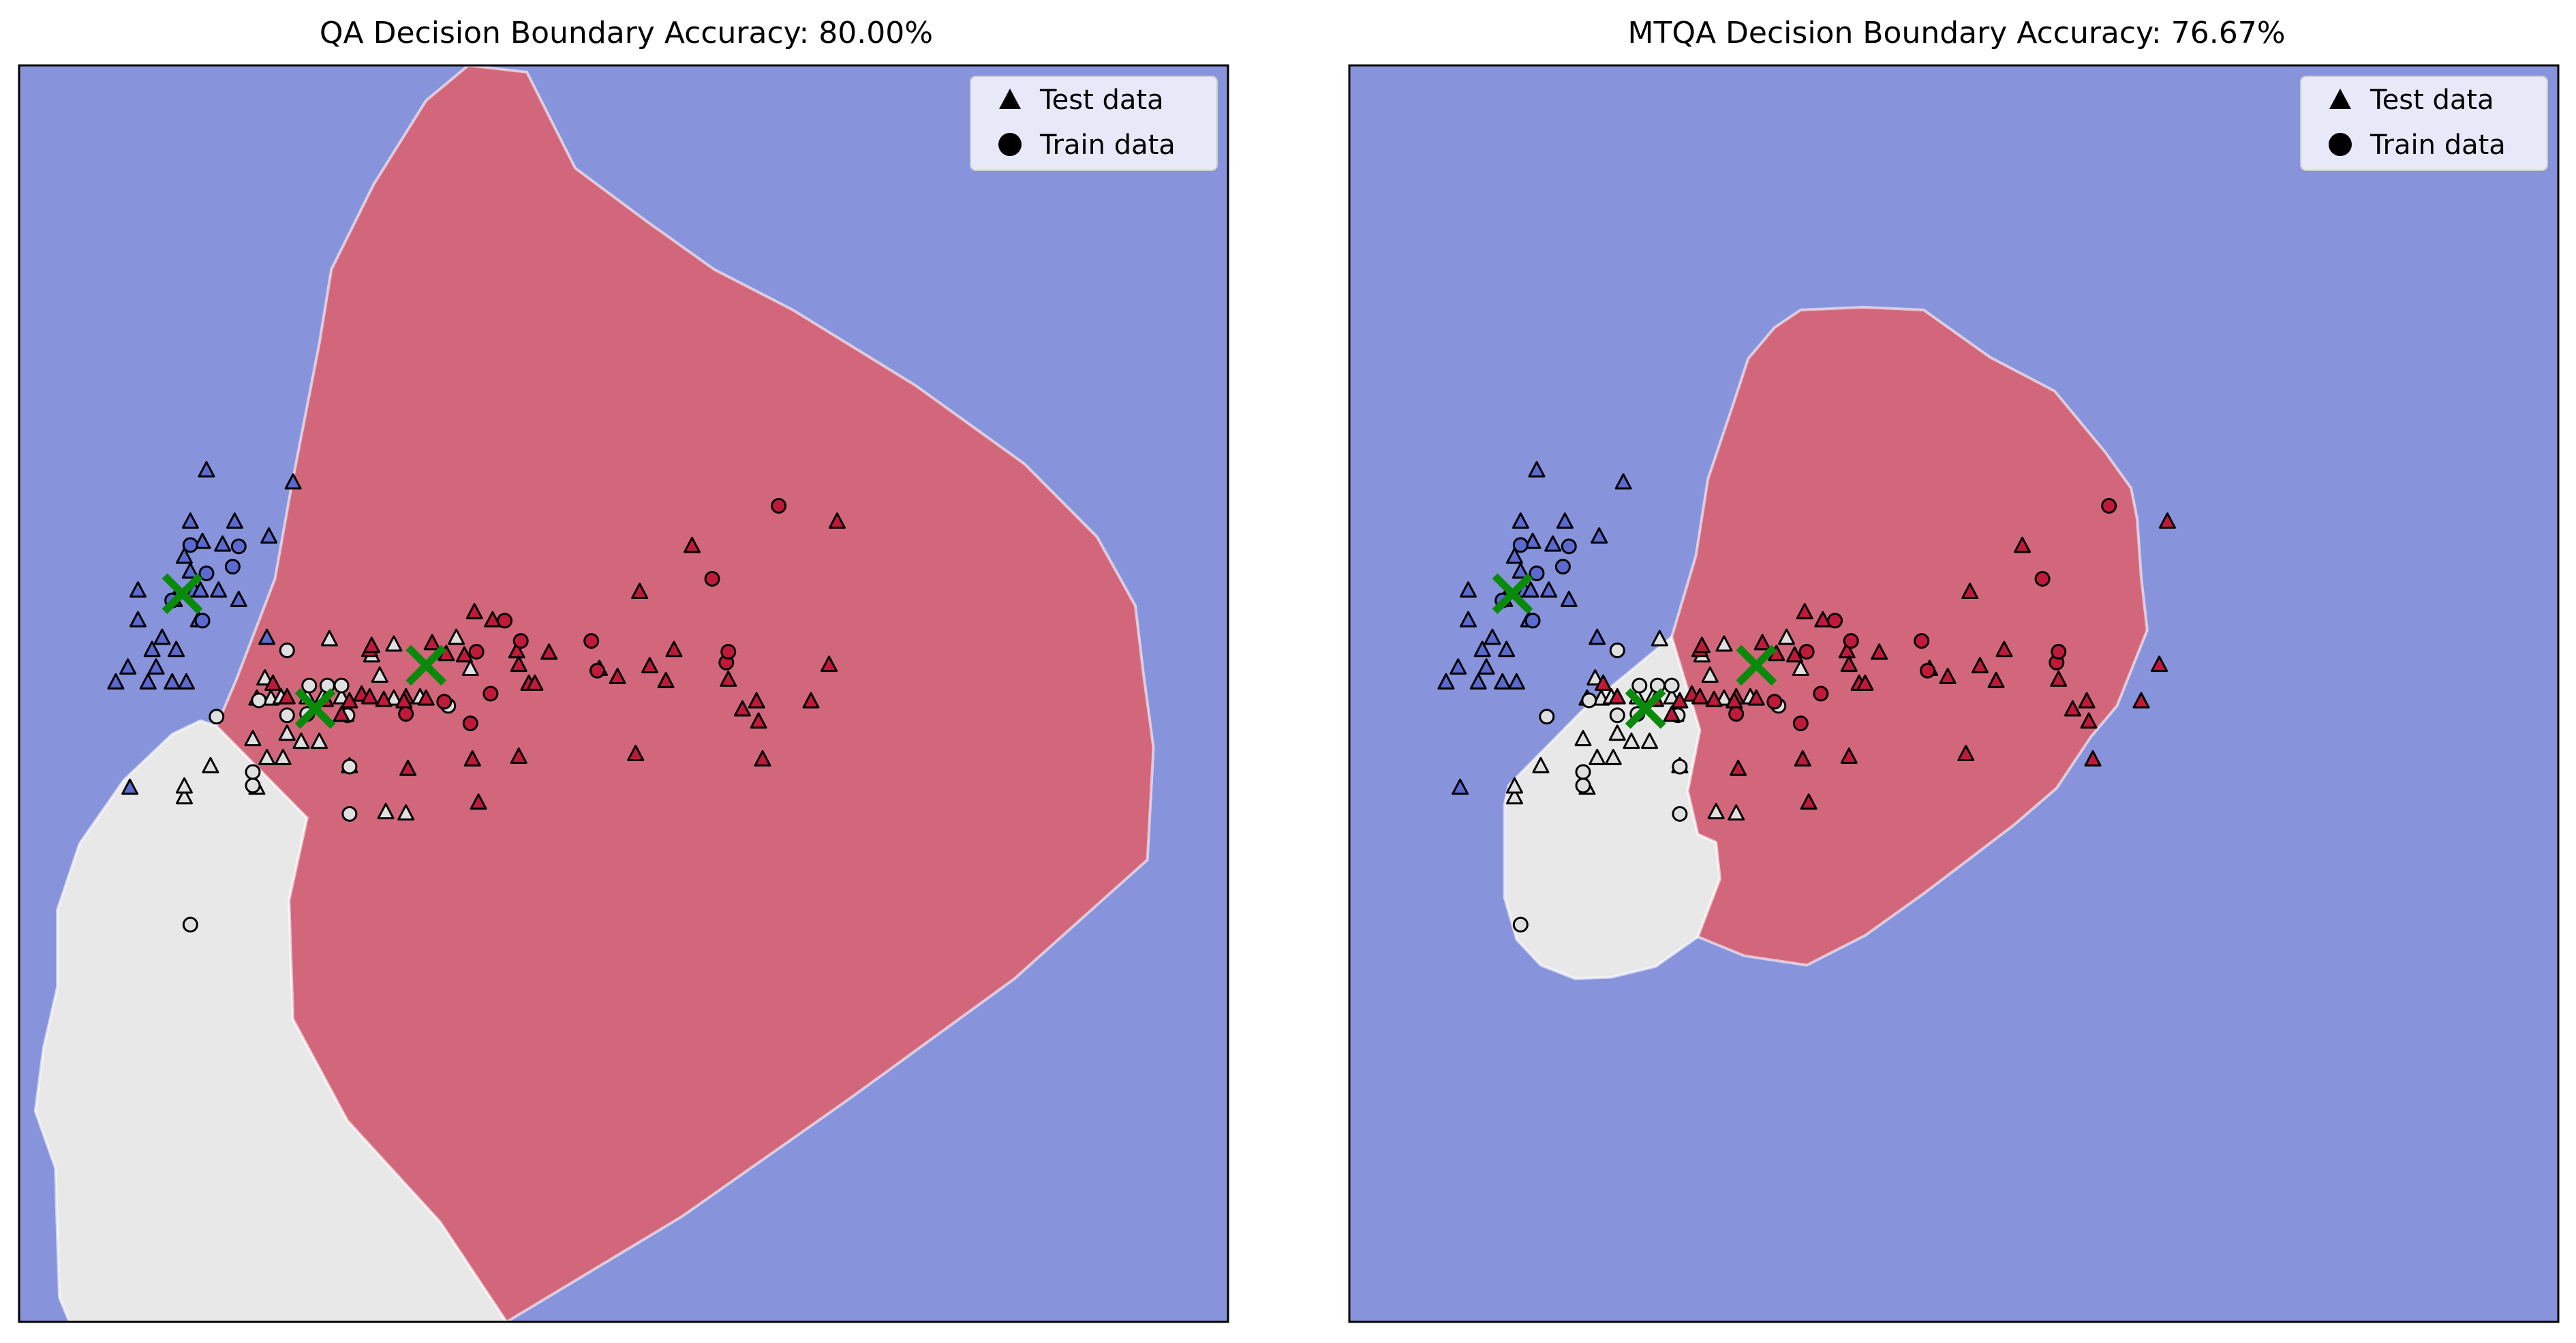  What do you see at coordinates (2340, 99) in the screenshot?
I see `legend-triangle-marker` at bounding box center [2340, 99].